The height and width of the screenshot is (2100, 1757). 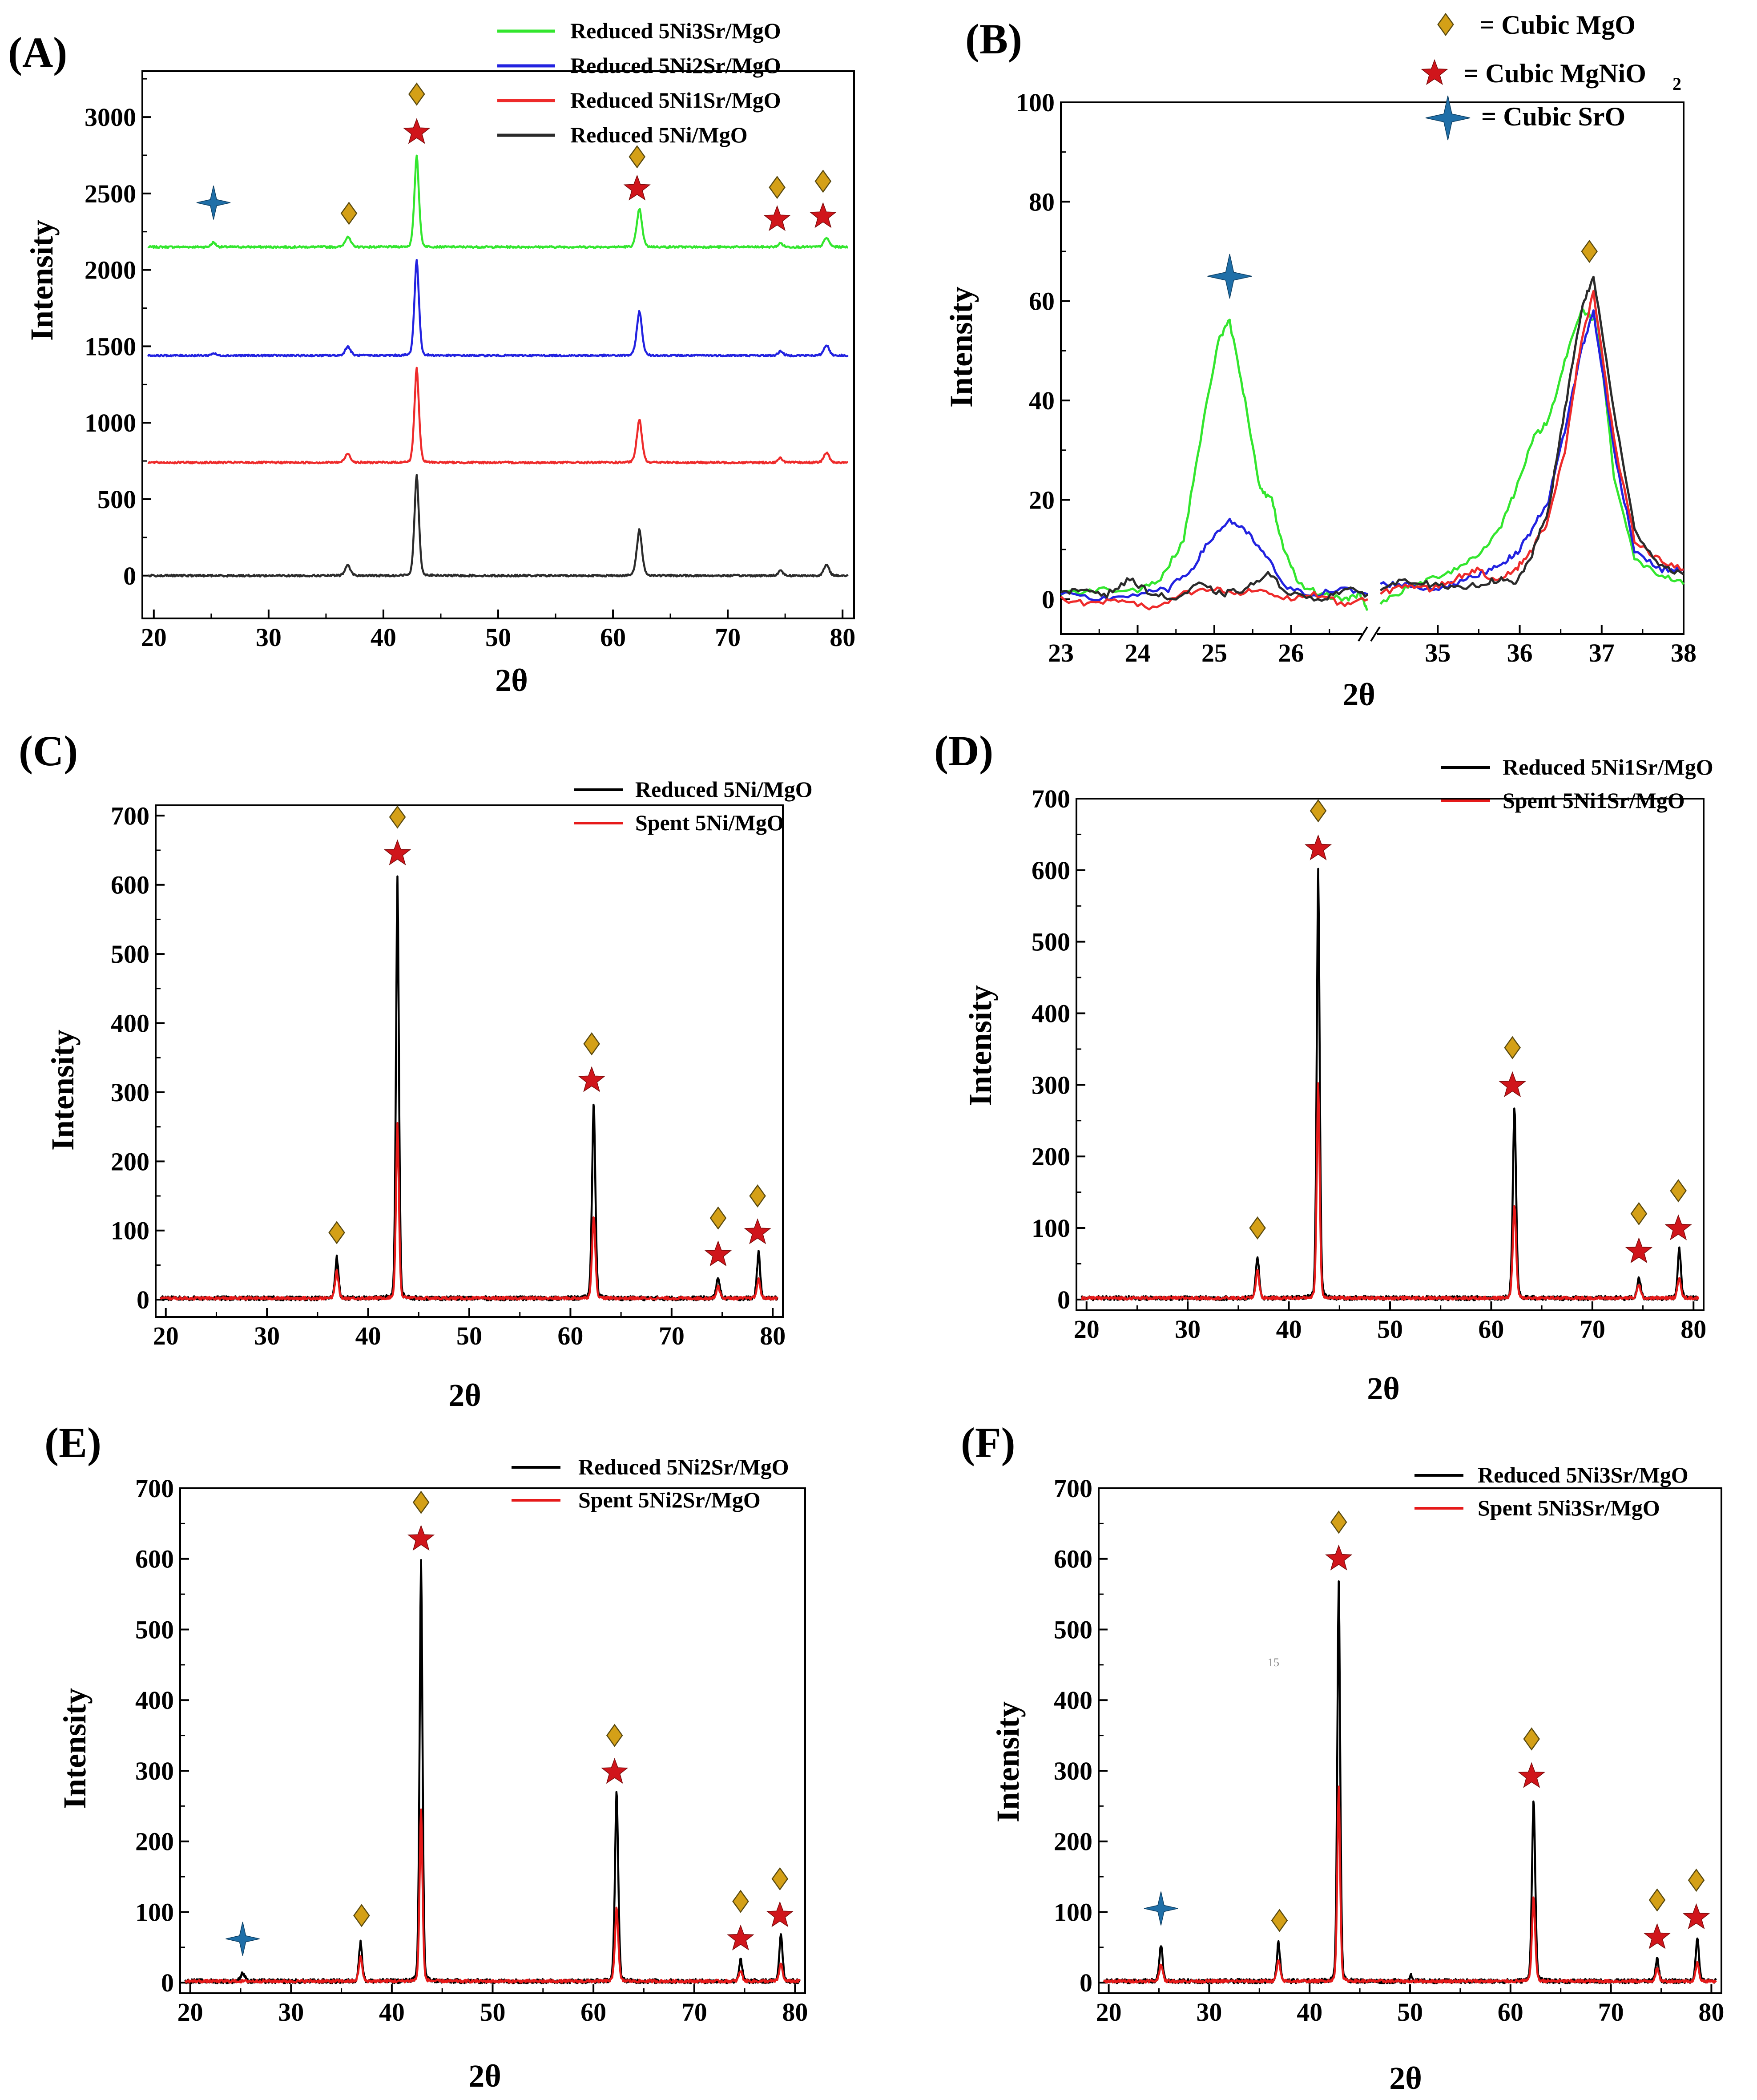 I want to click on panel-c-xtick-label: 60, so click(x=570, y=1335).